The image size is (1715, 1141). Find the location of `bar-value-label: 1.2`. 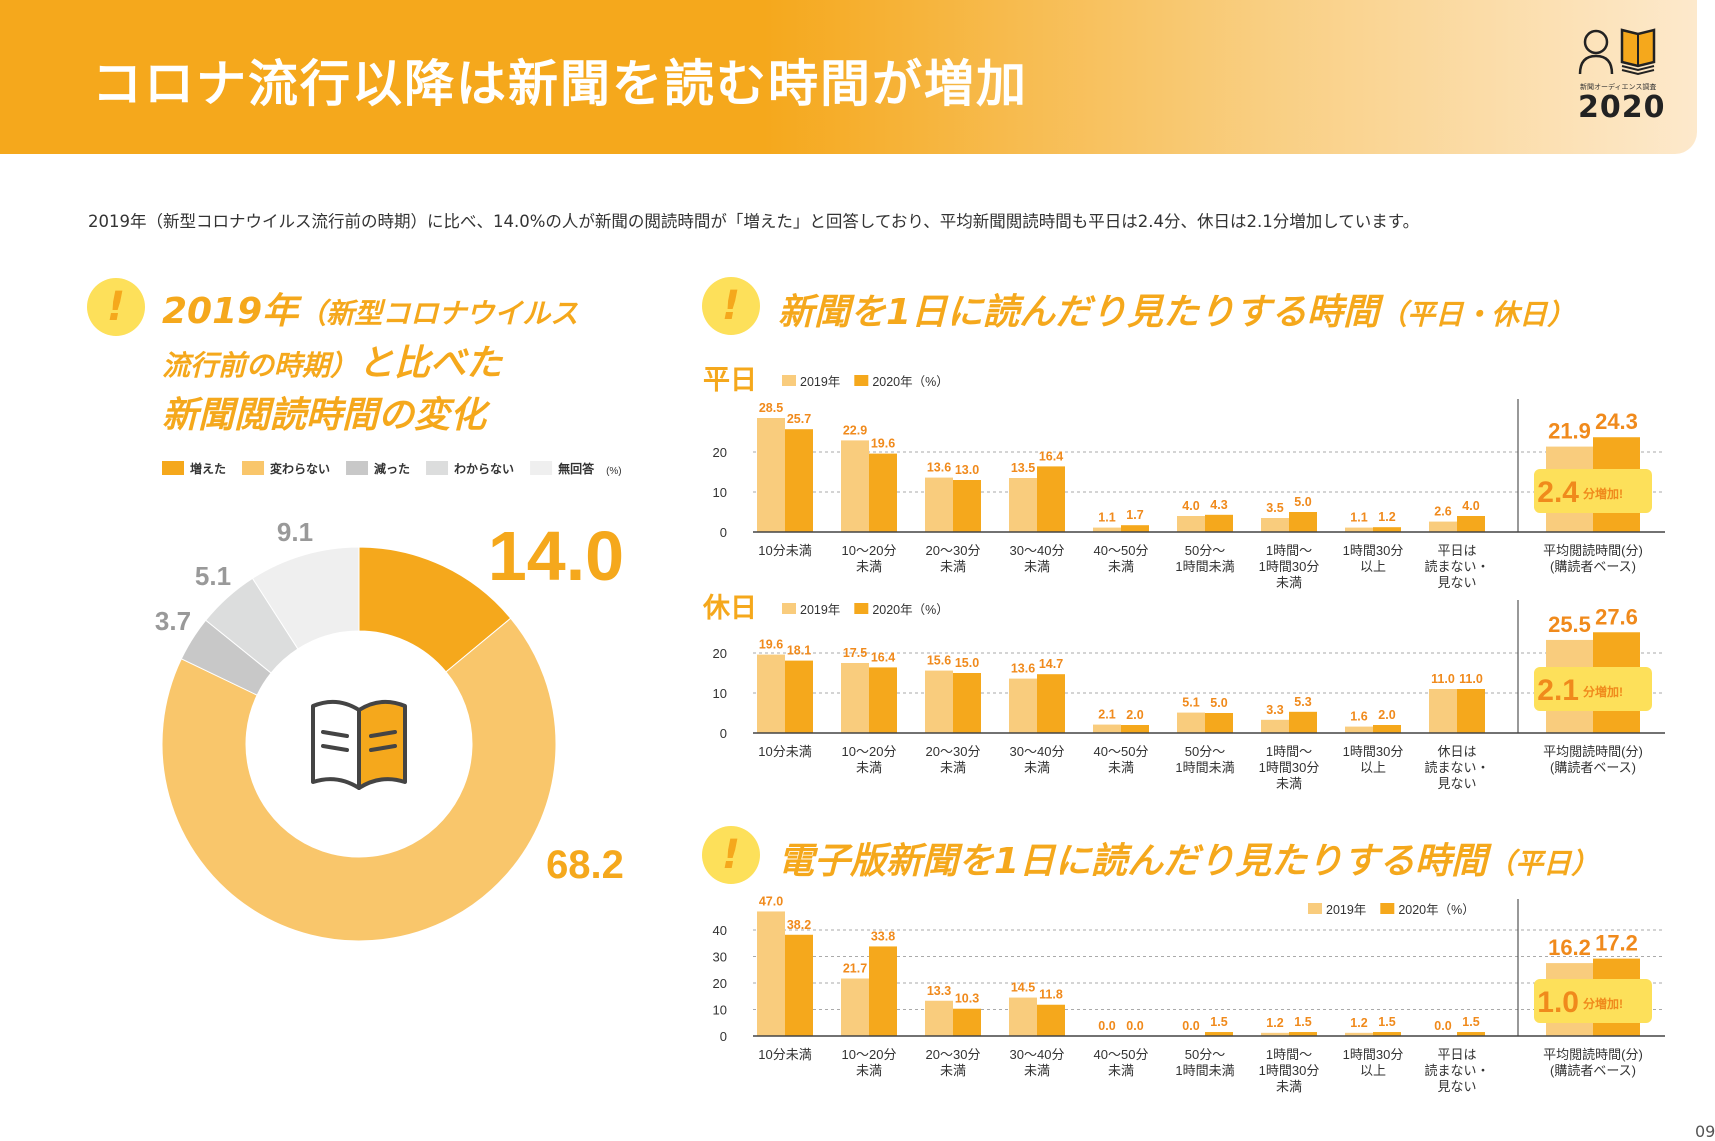

bar-value-label: 1.2 is located at coordinates (1274, 1023).